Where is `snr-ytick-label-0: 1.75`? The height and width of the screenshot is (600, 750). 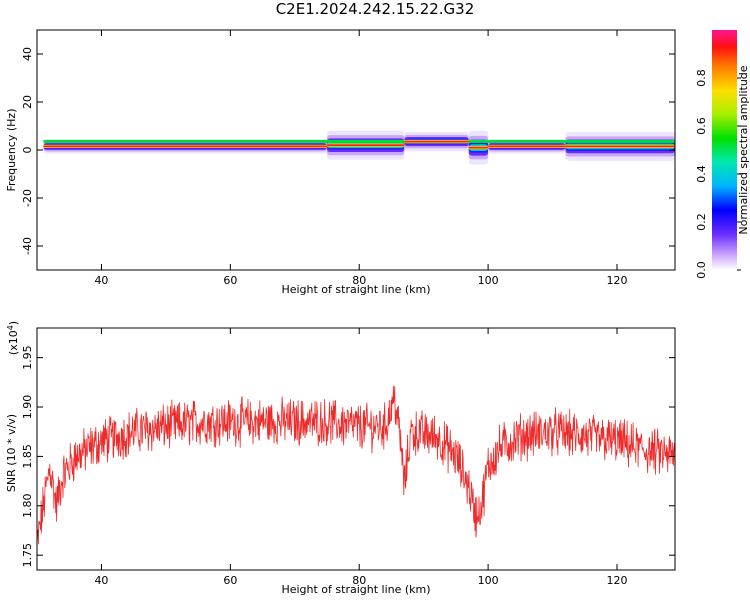
snr-ytick-label-0: 1.75 is located at coordinates (27, 555).